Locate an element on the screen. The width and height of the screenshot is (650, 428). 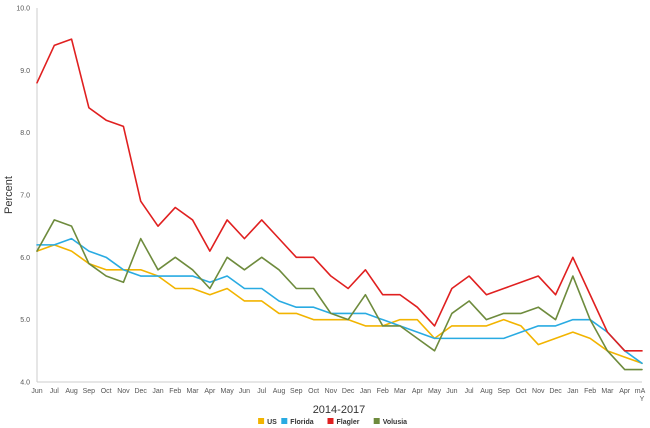
y-tick-label: 7.0 is located at coordinates (25, 196).